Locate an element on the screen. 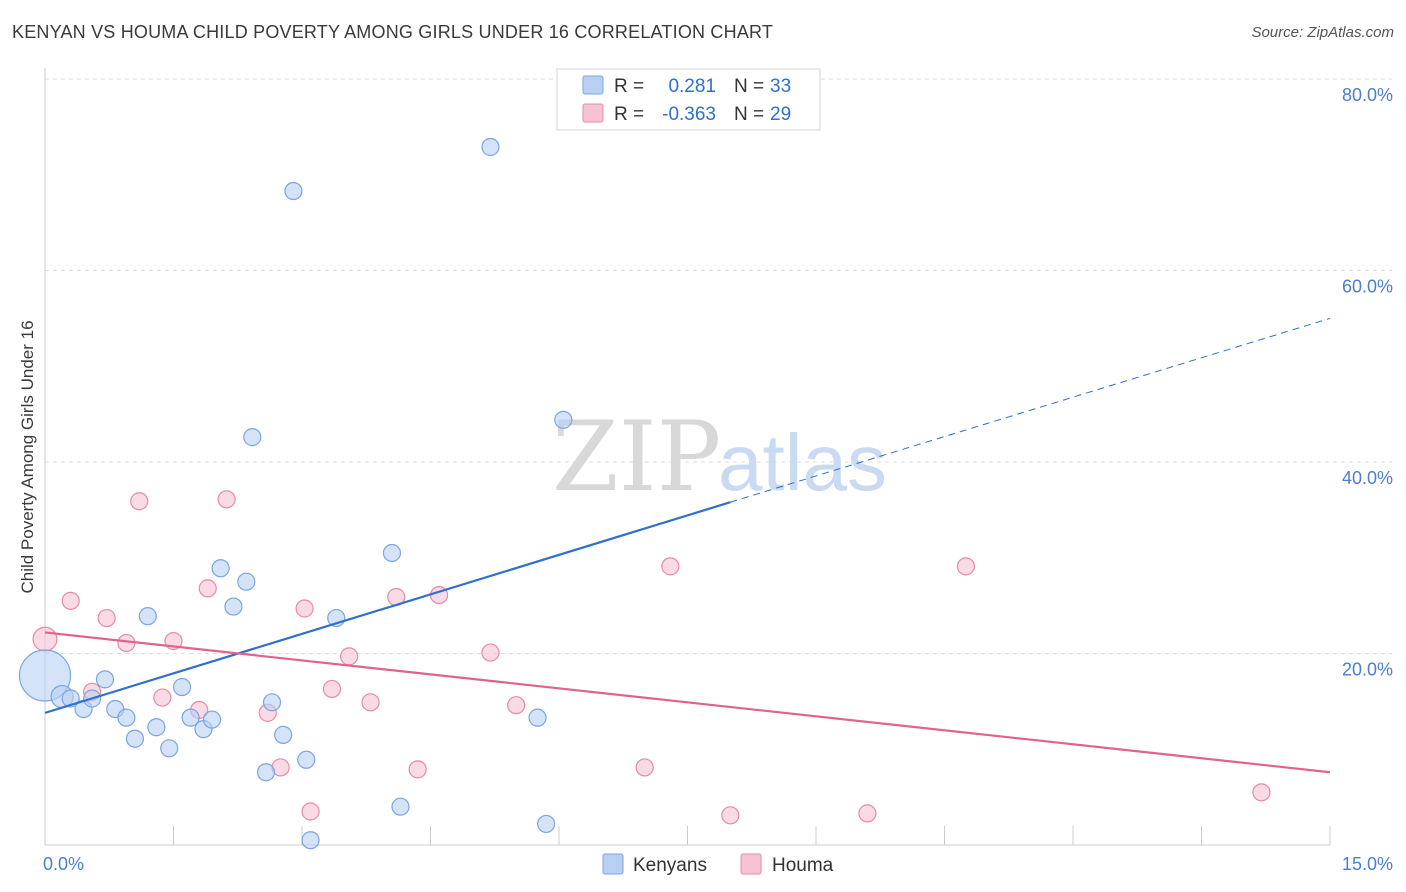 Image resolution: width=1406 pixels, height=892 pixels. legend-n-value-kenyans: 33 is located at coordinates (780, 86).